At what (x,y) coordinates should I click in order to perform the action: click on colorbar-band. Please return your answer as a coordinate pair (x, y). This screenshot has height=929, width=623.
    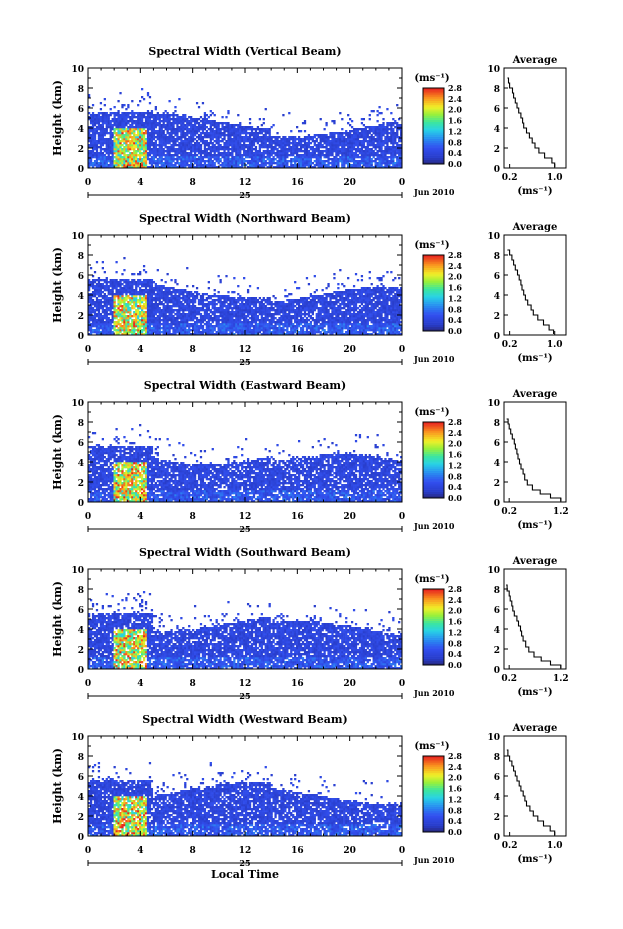
    Looking at the image, I should click on (433, 150).